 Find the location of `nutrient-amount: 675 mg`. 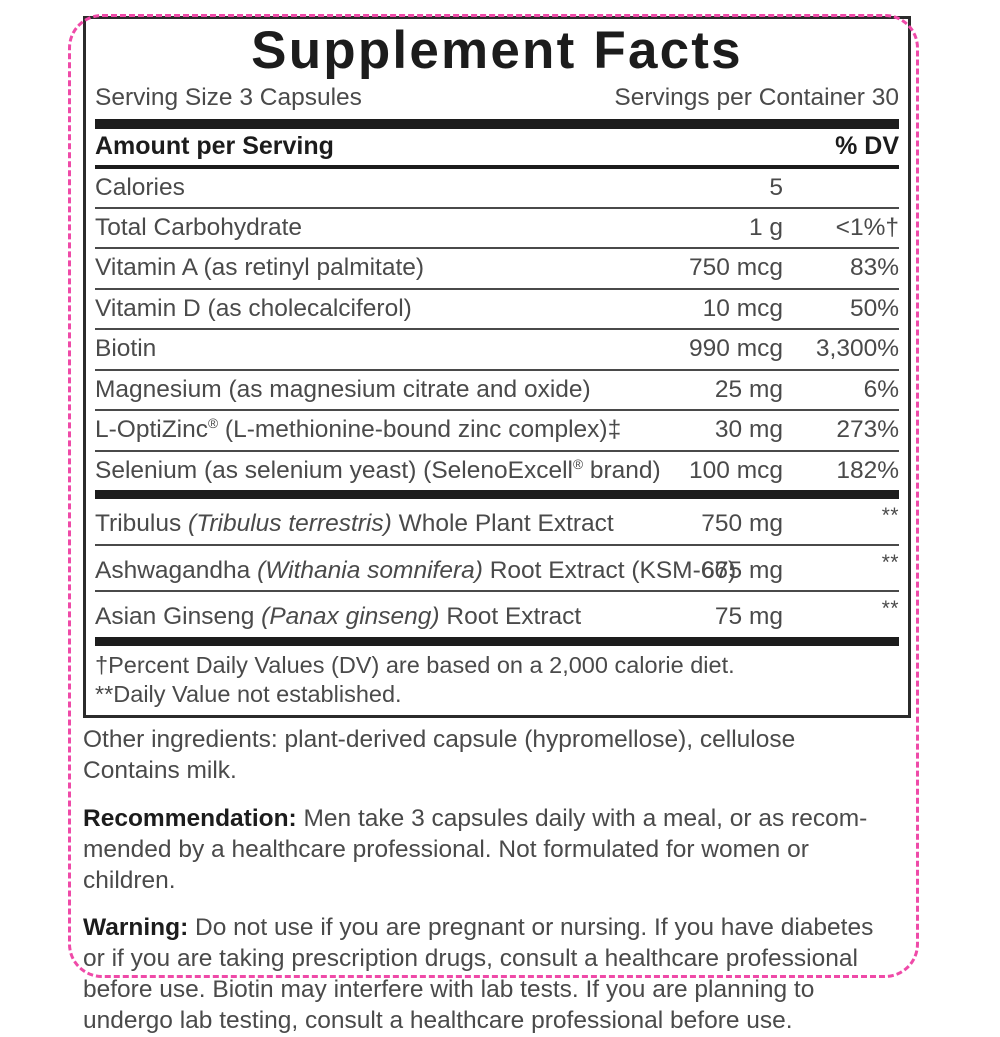

nutrient-amount: 675 mg is located at coordinates (715, 567).